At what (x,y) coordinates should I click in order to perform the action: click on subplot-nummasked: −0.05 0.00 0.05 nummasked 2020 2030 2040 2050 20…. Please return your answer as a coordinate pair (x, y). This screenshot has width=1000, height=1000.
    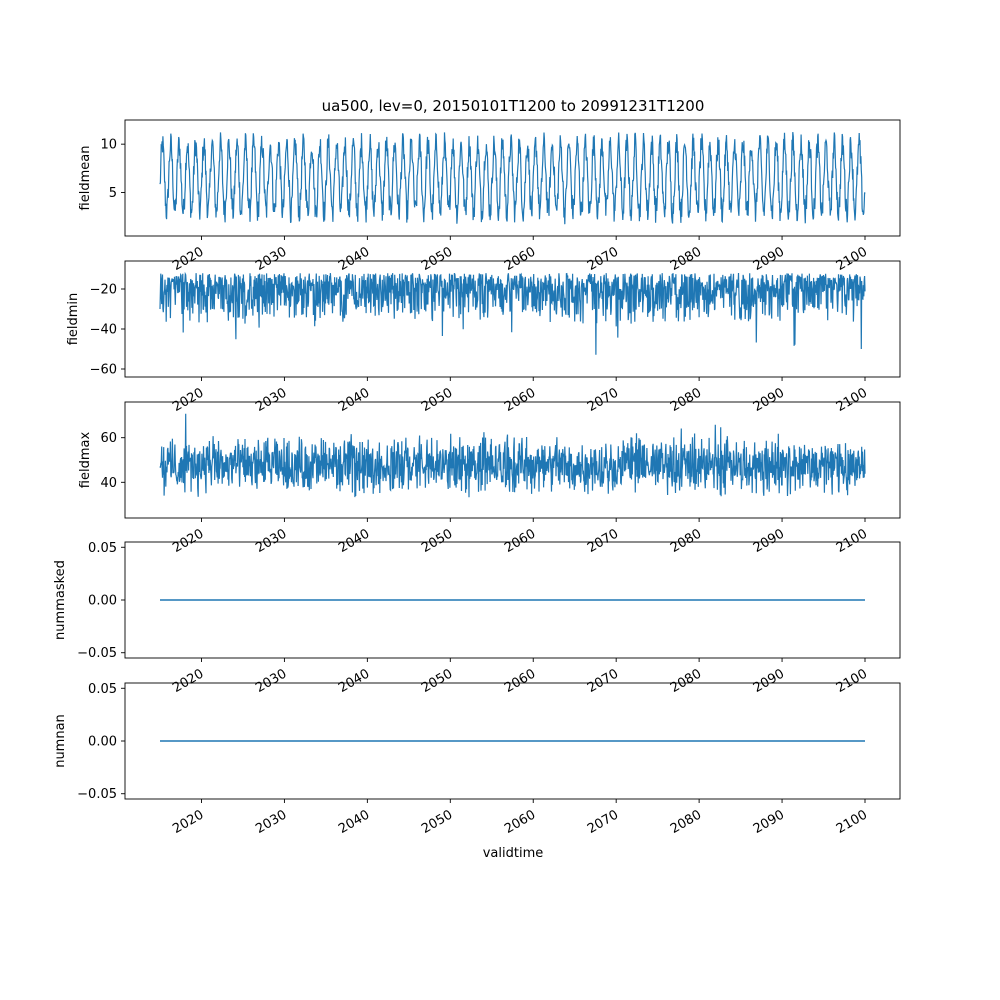
    Looking at the image, I should click on (477, 618).